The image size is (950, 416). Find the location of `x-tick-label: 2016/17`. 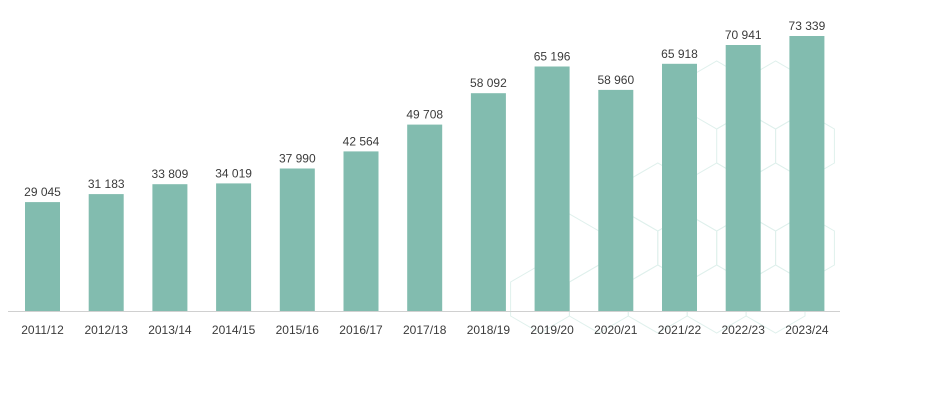

x-tick-label: 2016/17 is located at coordinates (361, 330).